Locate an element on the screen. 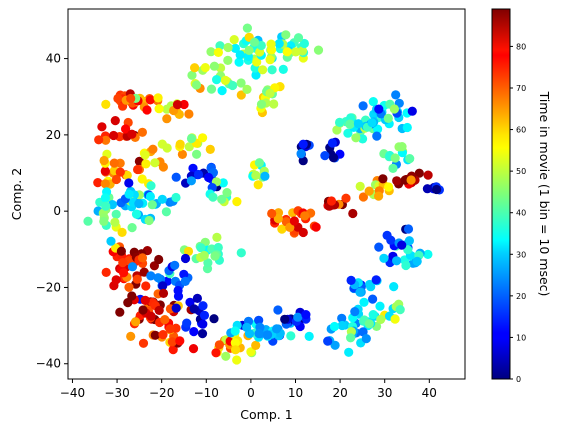  colorbar-tick-label: 70 is located at coordinates (521, 88).